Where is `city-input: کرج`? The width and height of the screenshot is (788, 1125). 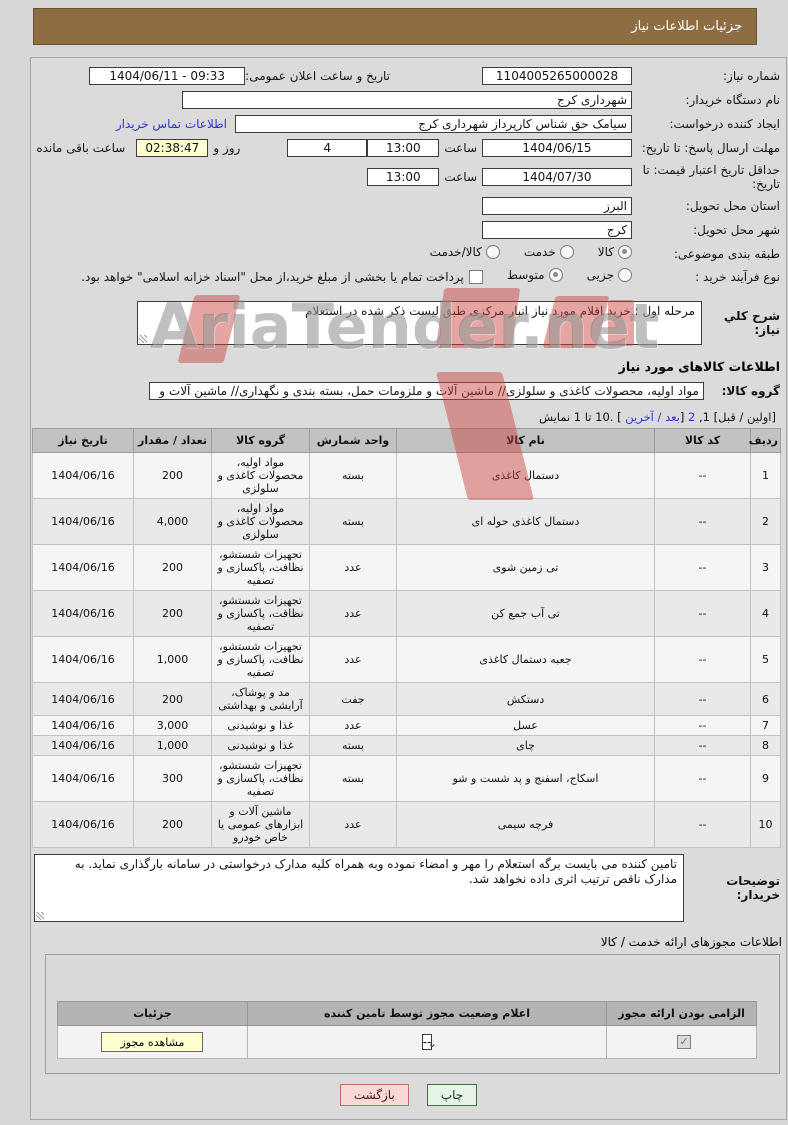 city-input: کرج is located at coordinates (557, 230).